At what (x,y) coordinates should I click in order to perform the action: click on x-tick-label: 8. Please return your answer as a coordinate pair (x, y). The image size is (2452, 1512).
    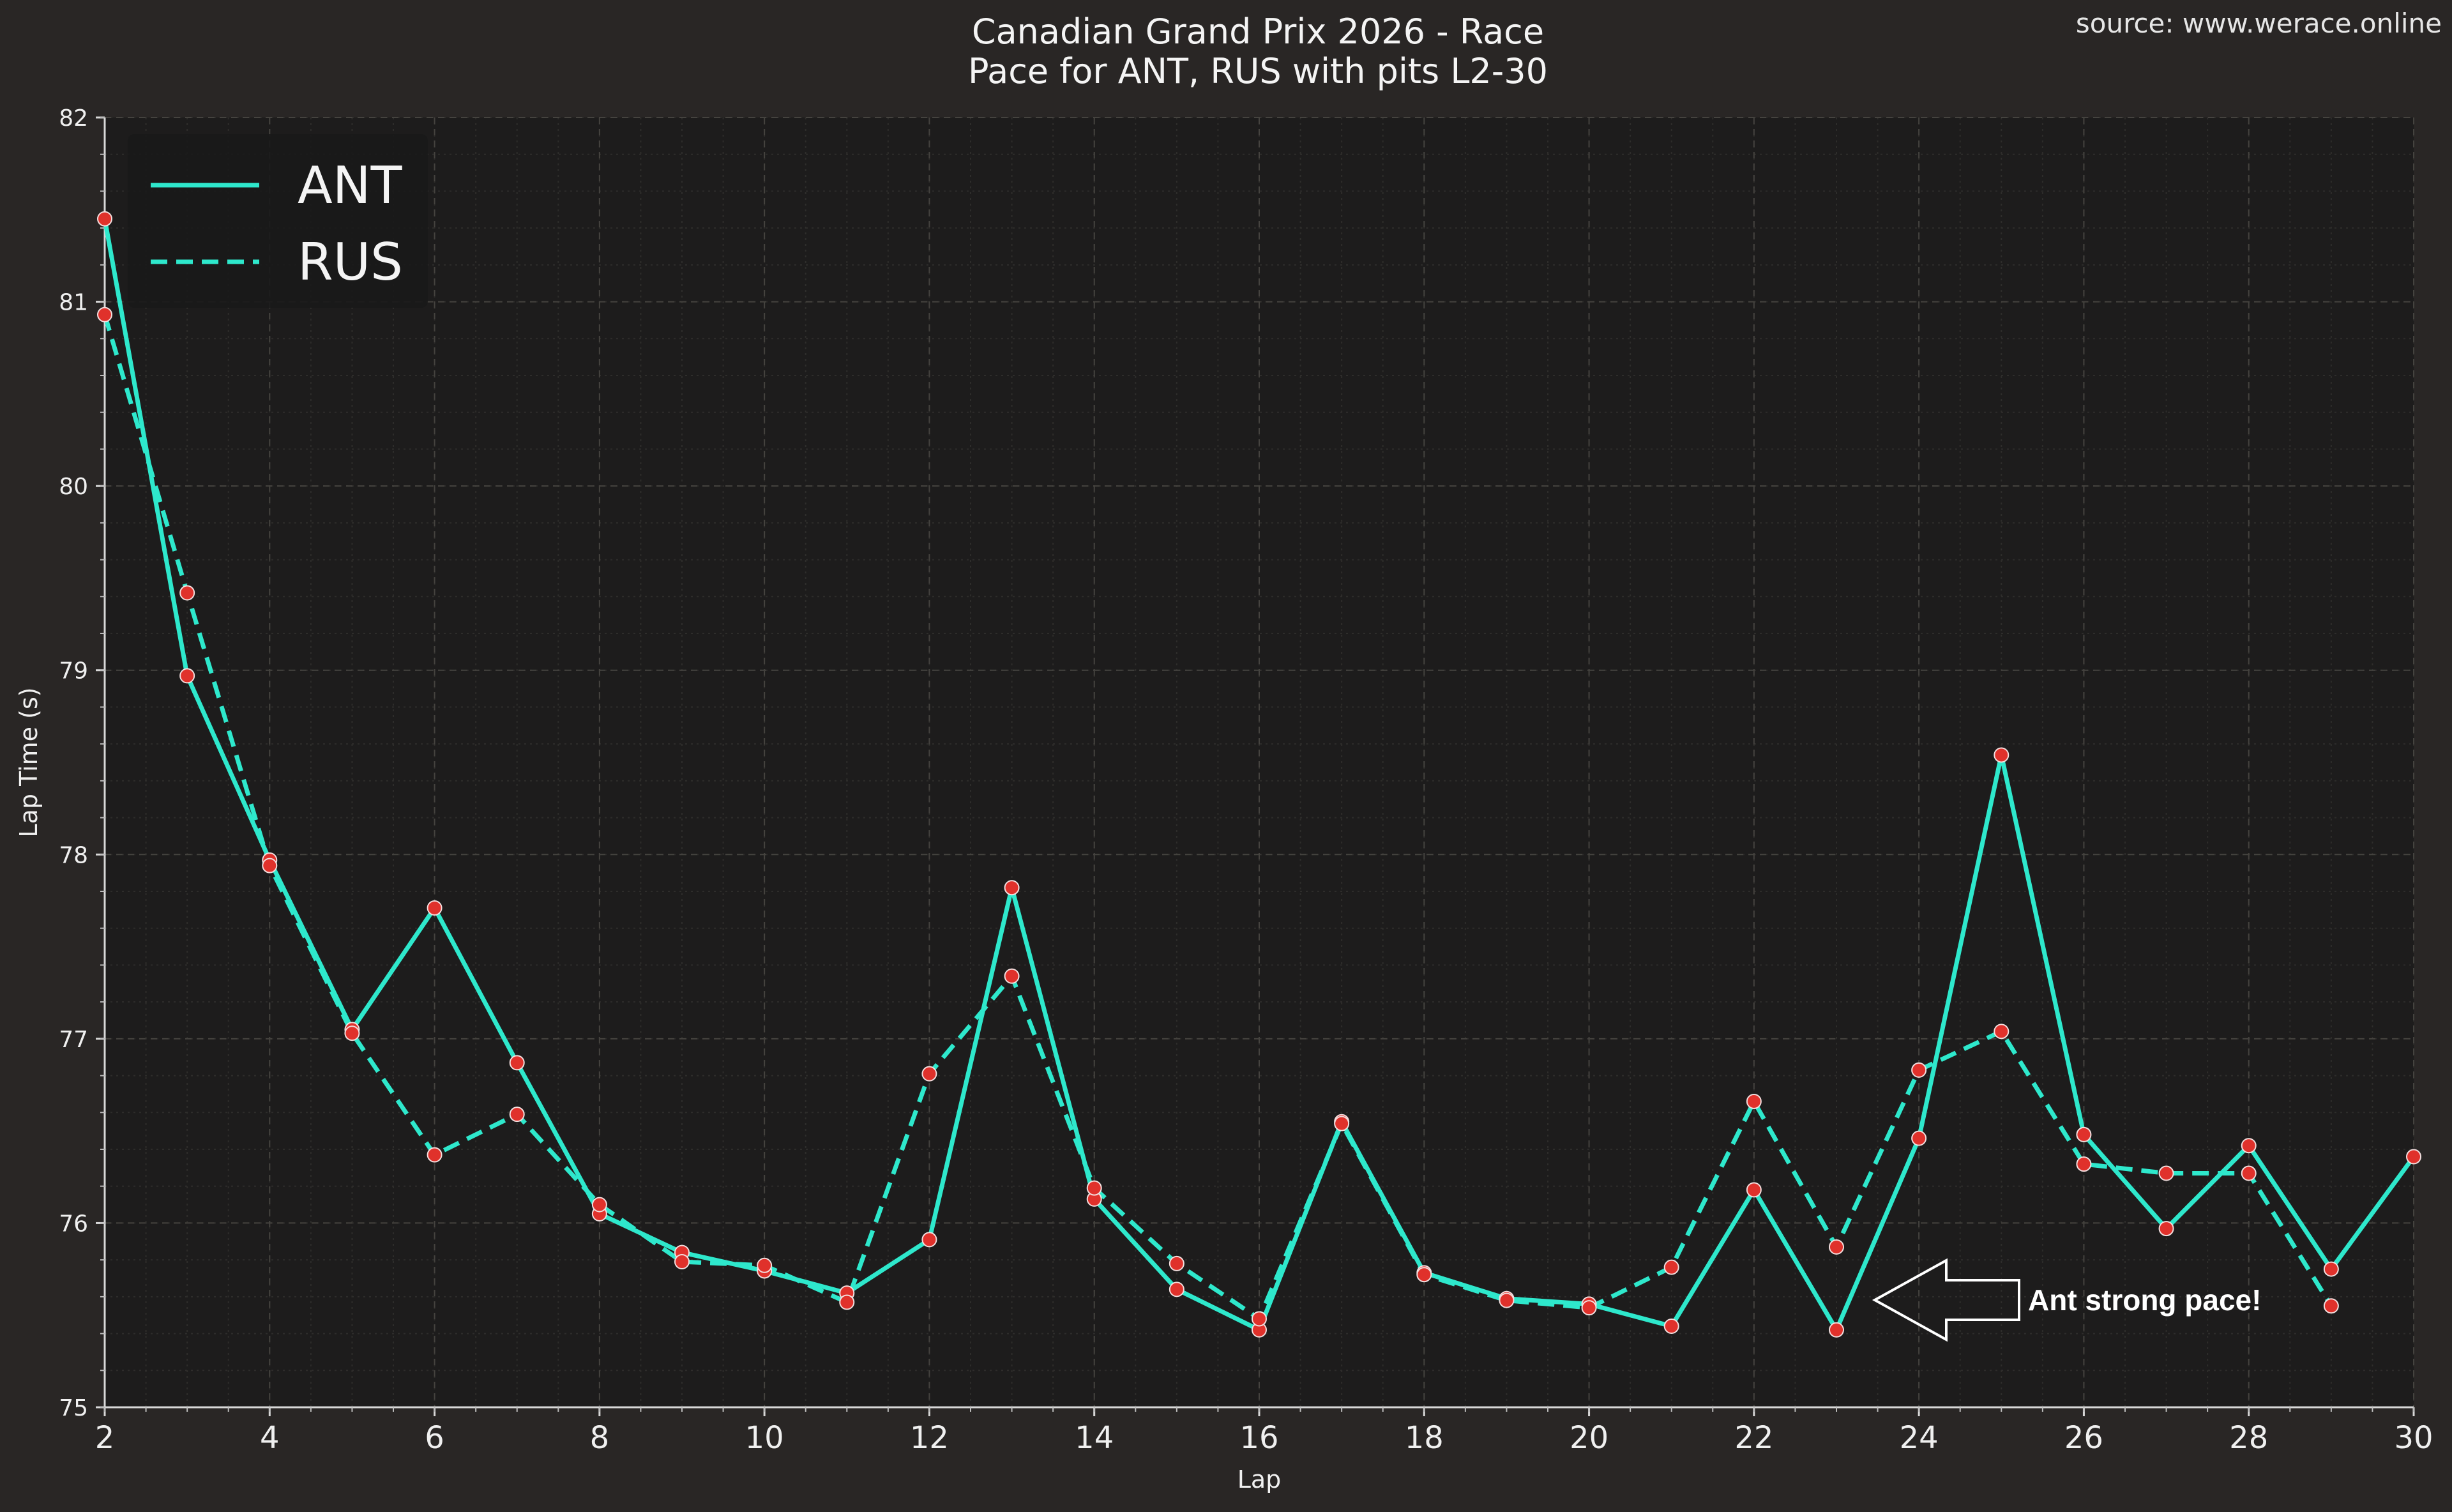
    Looking at the image, I should click on (600, 1438).